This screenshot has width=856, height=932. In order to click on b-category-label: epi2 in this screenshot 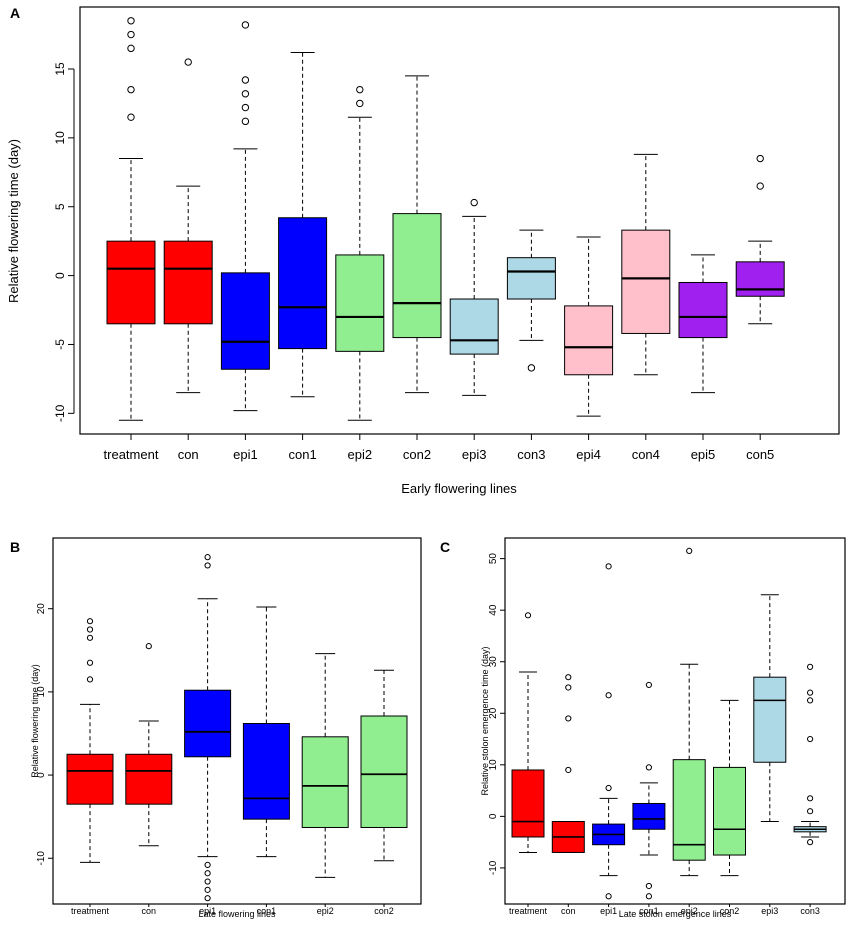, I will do `click(325, 911)`.